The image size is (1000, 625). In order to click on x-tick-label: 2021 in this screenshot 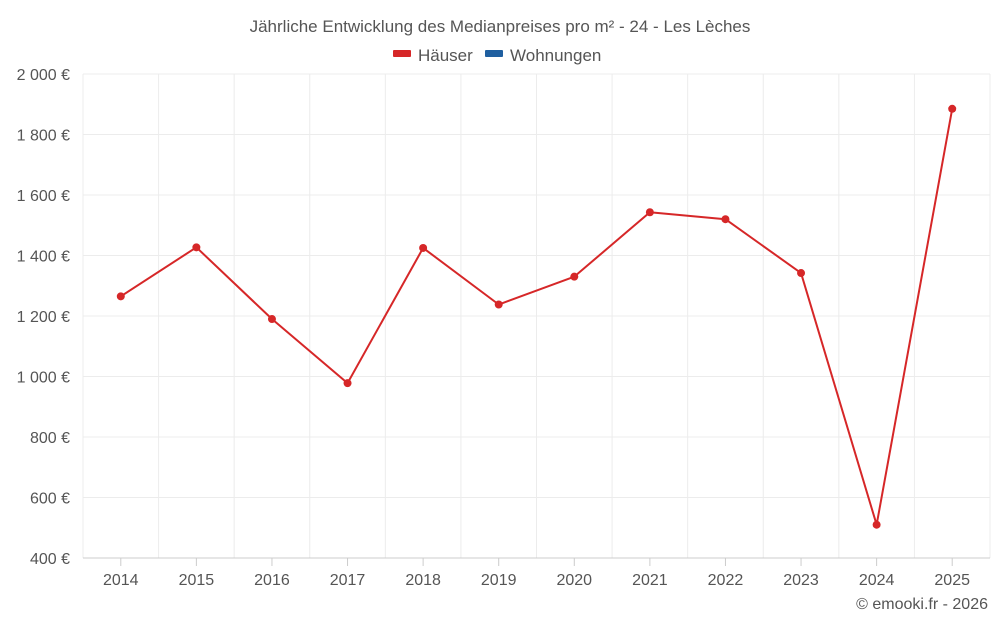, I will do `click(650, 580)`.